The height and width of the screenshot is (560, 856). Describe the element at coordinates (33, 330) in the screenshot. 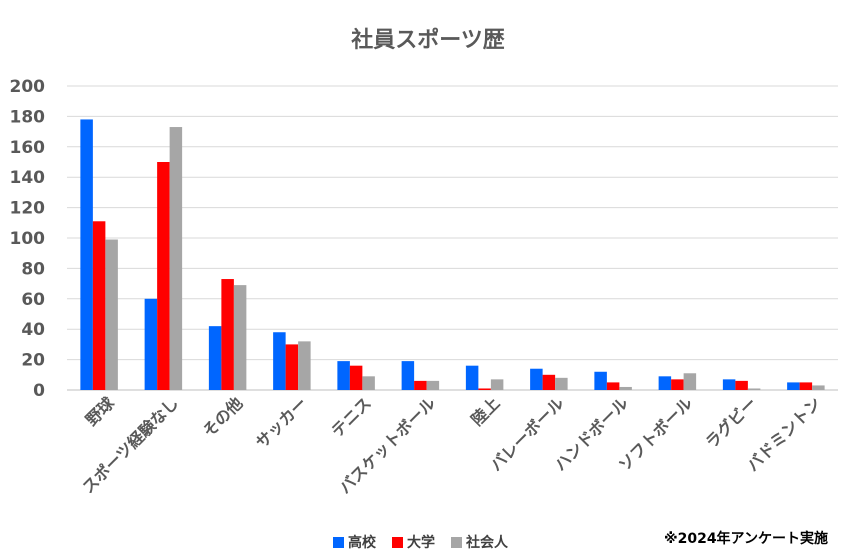

I see `y-tick-label: 40` at that location.